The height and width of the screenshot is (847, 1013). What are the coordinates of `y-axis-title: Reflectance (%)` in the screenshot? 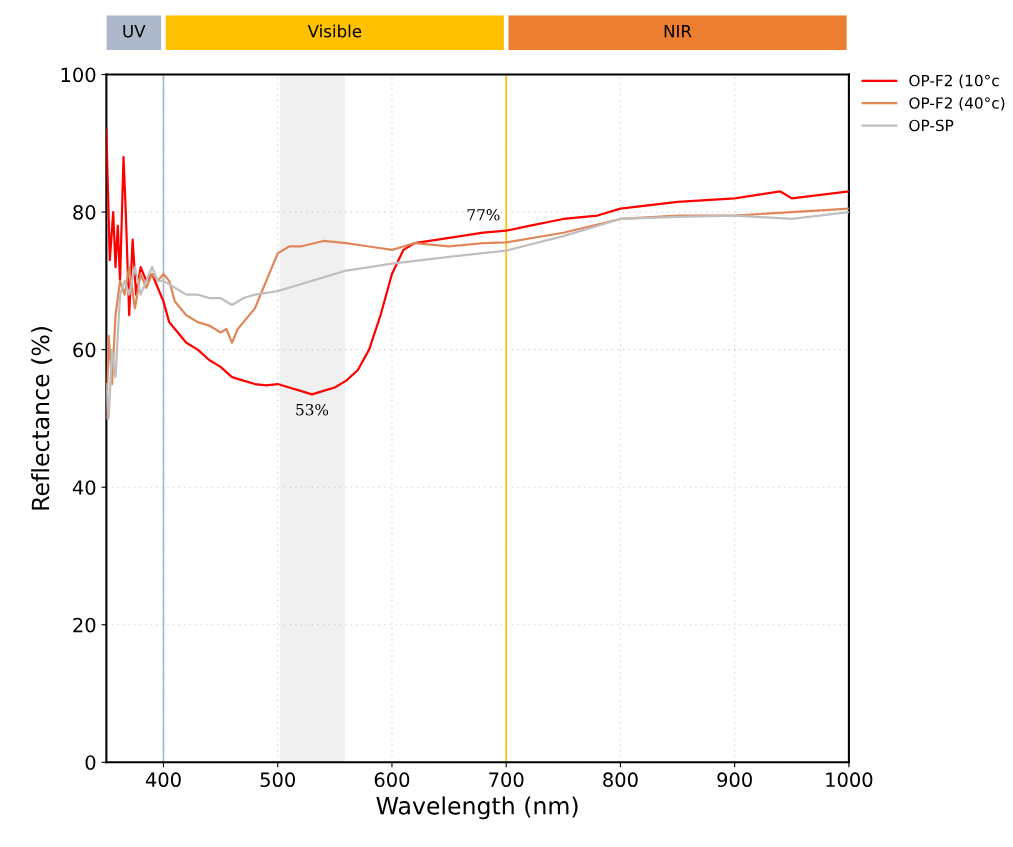 It's located at (42, 418).